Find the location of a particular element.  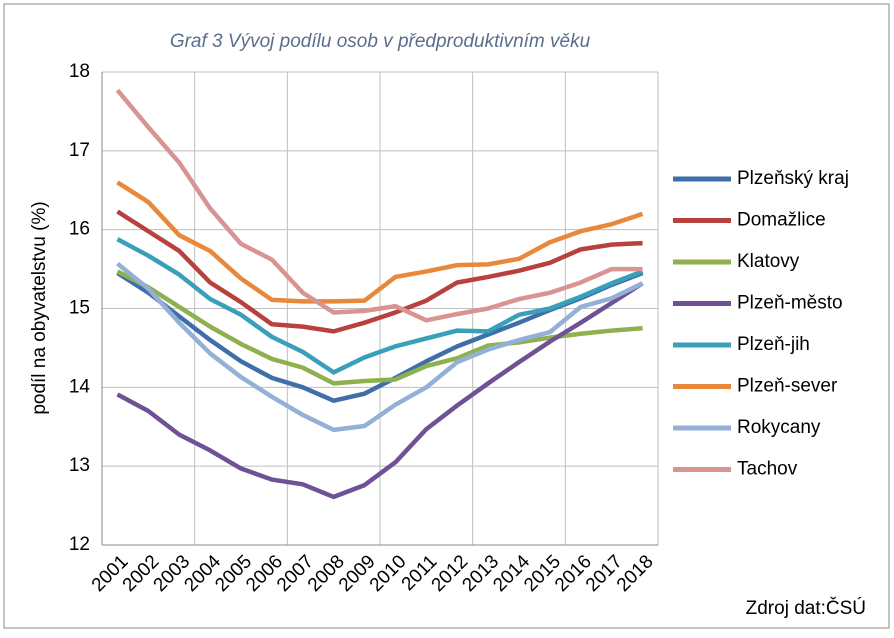

legend-label: Plzeň-město is located at coordinates (790, 303).